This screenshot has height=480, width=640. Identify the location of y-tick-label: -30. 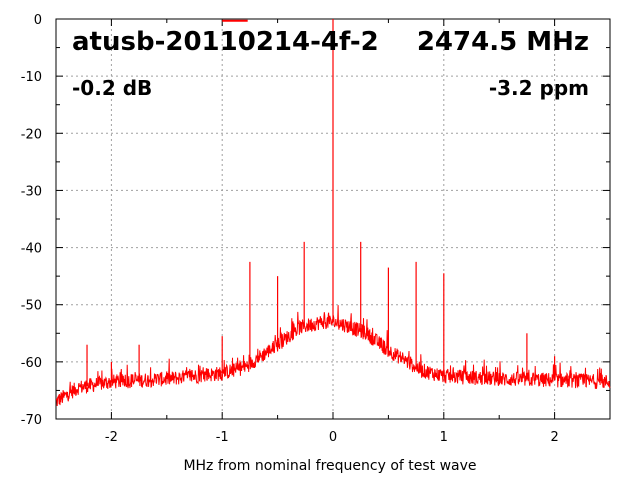
(31, 191).